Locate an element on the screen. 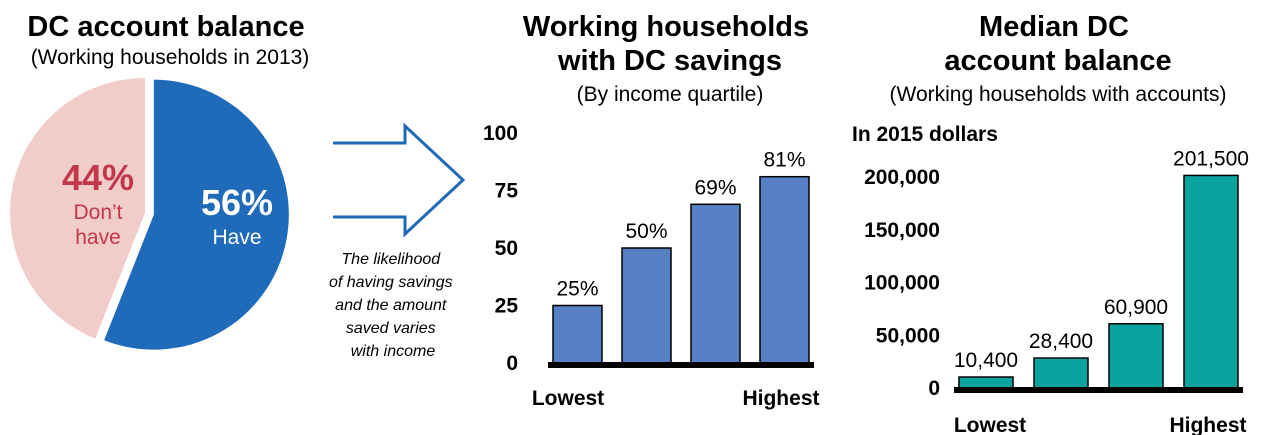  pie-label-have: Have is located at coordinates (236, 237).